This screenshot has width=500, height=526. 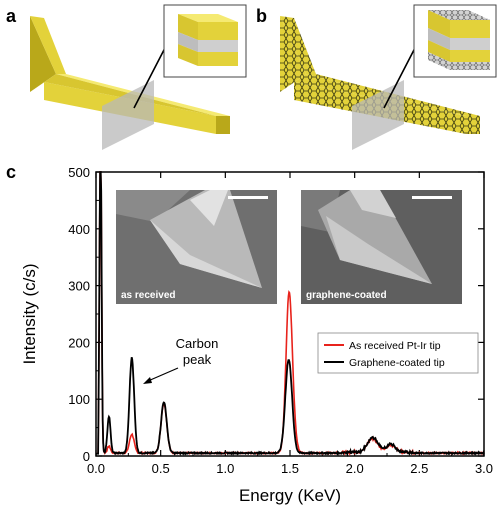 I want to click on y-tick-label: 200, so click(x=79, y=342).